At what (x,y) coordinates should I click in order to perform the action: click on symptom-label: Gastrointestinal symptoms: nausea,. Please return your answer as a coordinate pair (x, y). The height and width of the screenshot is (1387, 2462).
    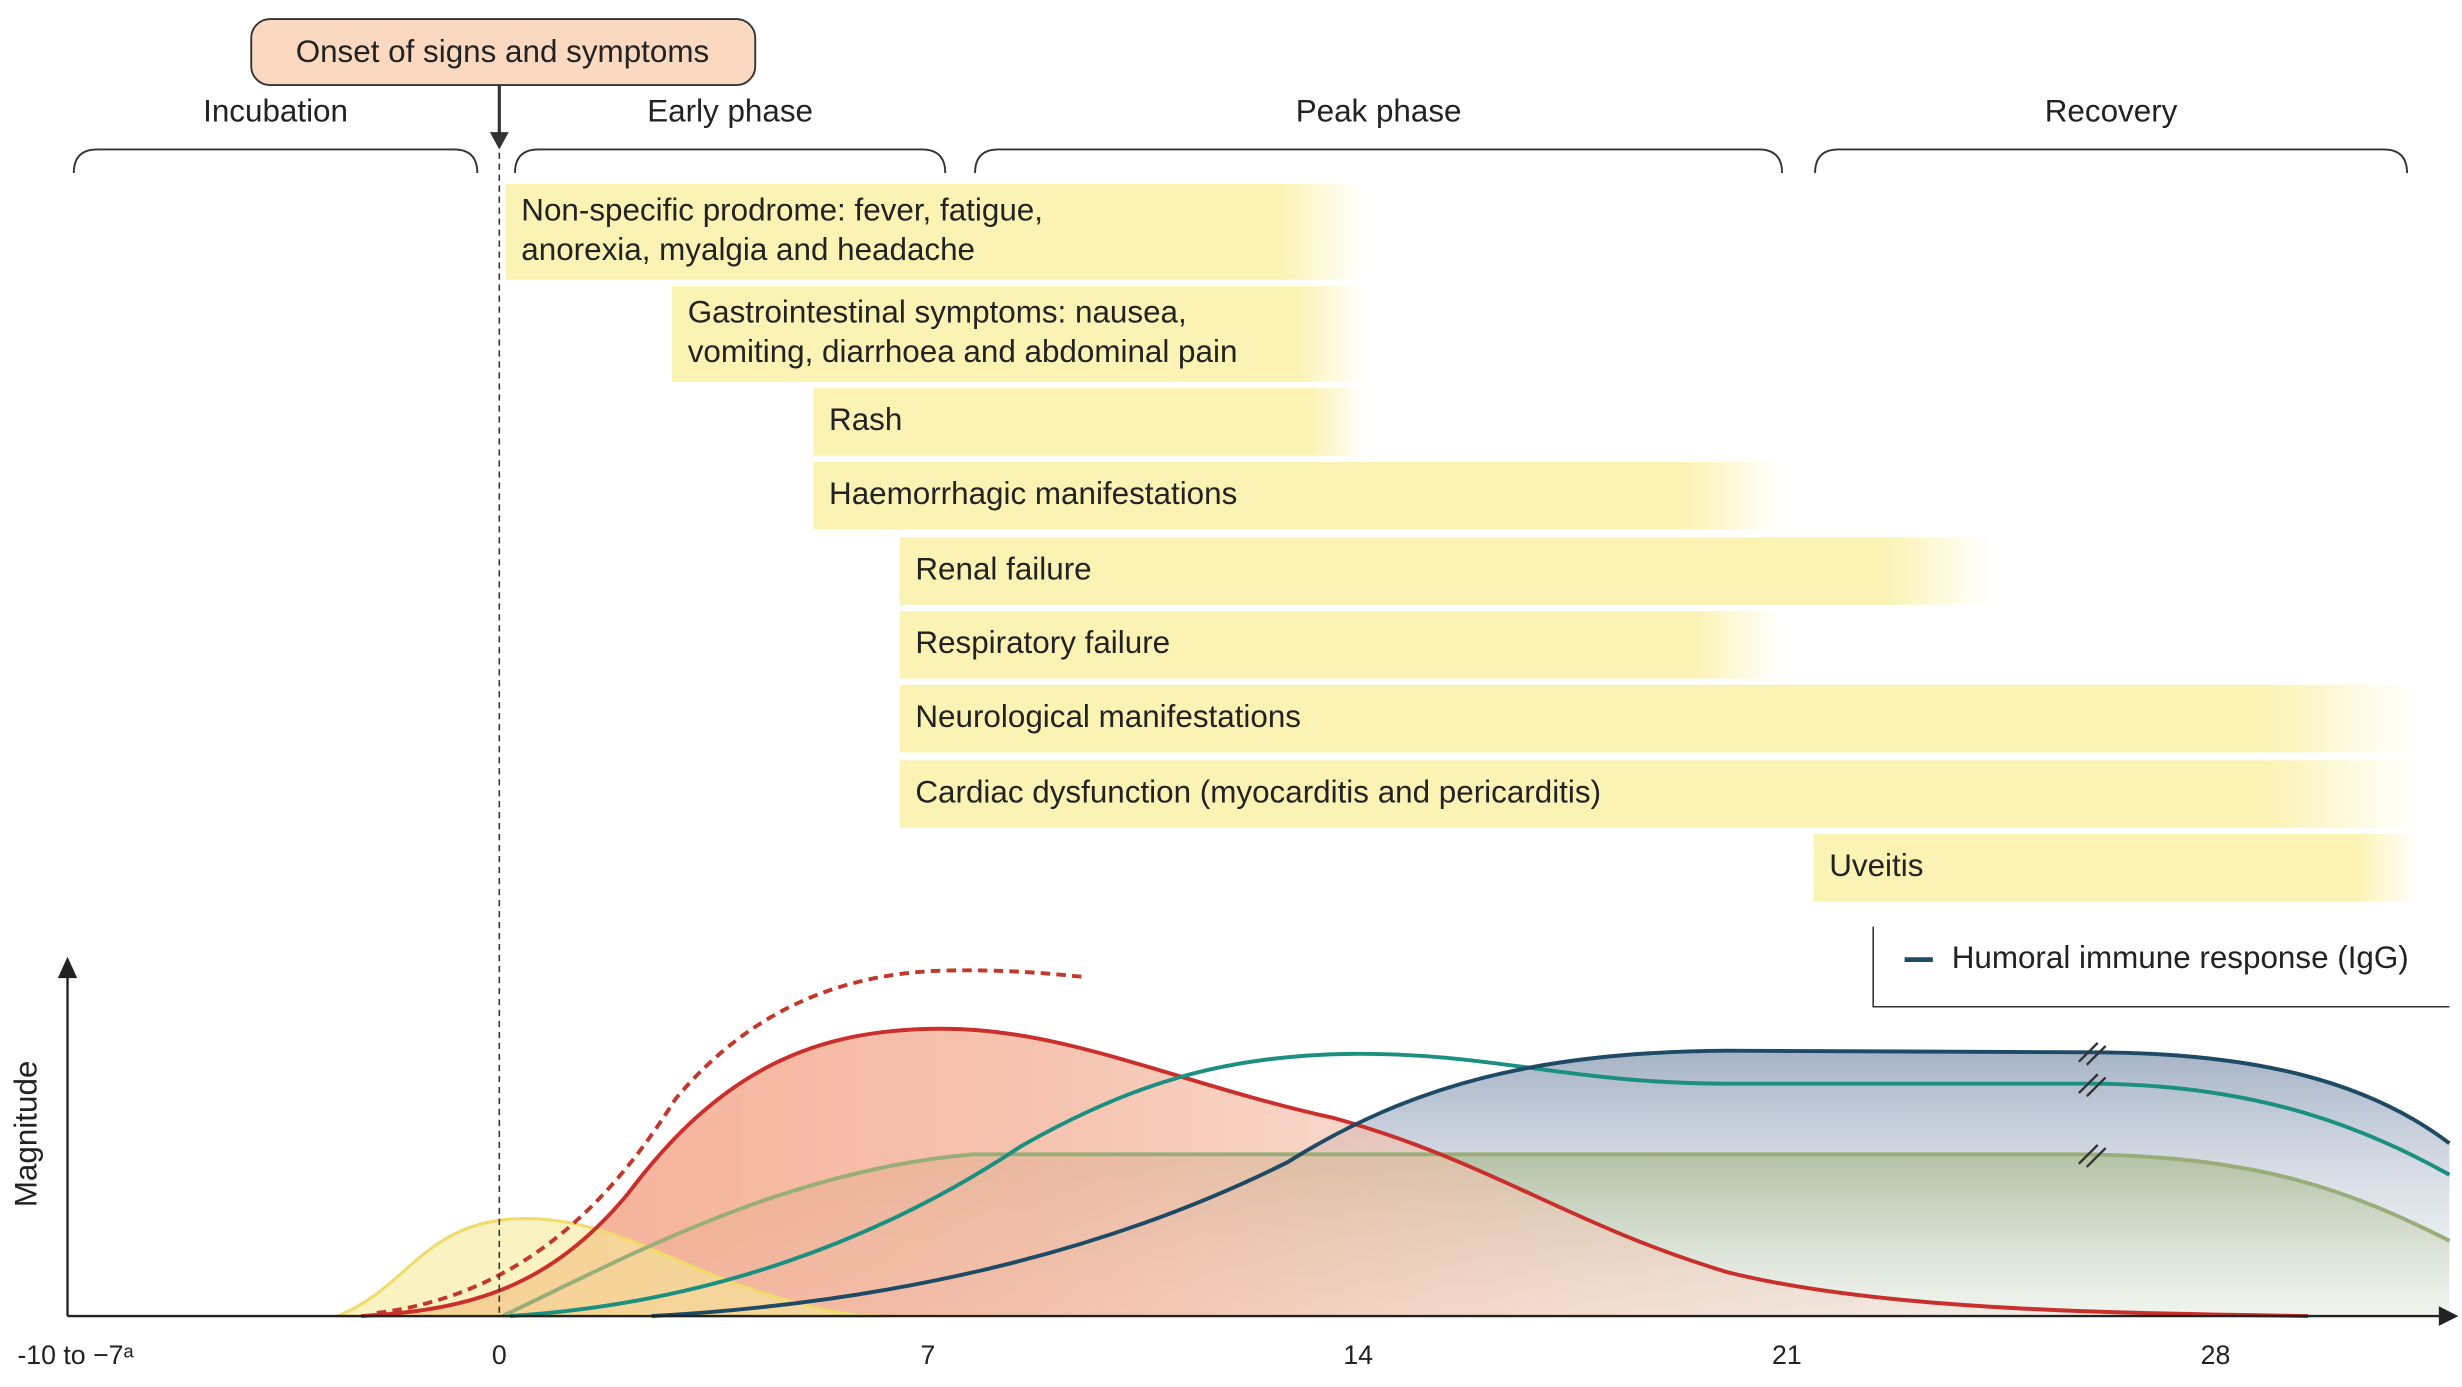
    Looking at the image, I should click on (937, 312).